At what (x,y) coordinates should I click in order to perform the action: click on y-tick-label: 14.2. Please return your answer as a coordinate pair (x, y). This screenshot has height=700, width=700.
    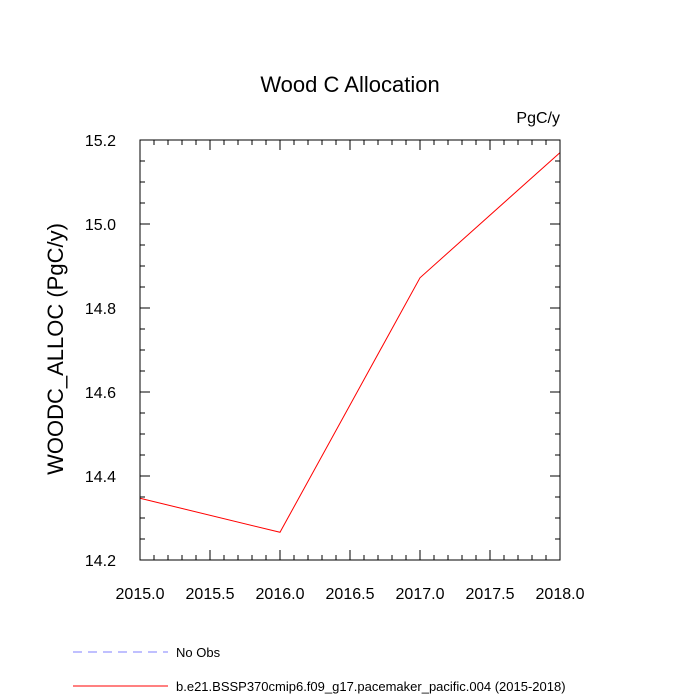
    Looking at the image, I should click on (100, 561).